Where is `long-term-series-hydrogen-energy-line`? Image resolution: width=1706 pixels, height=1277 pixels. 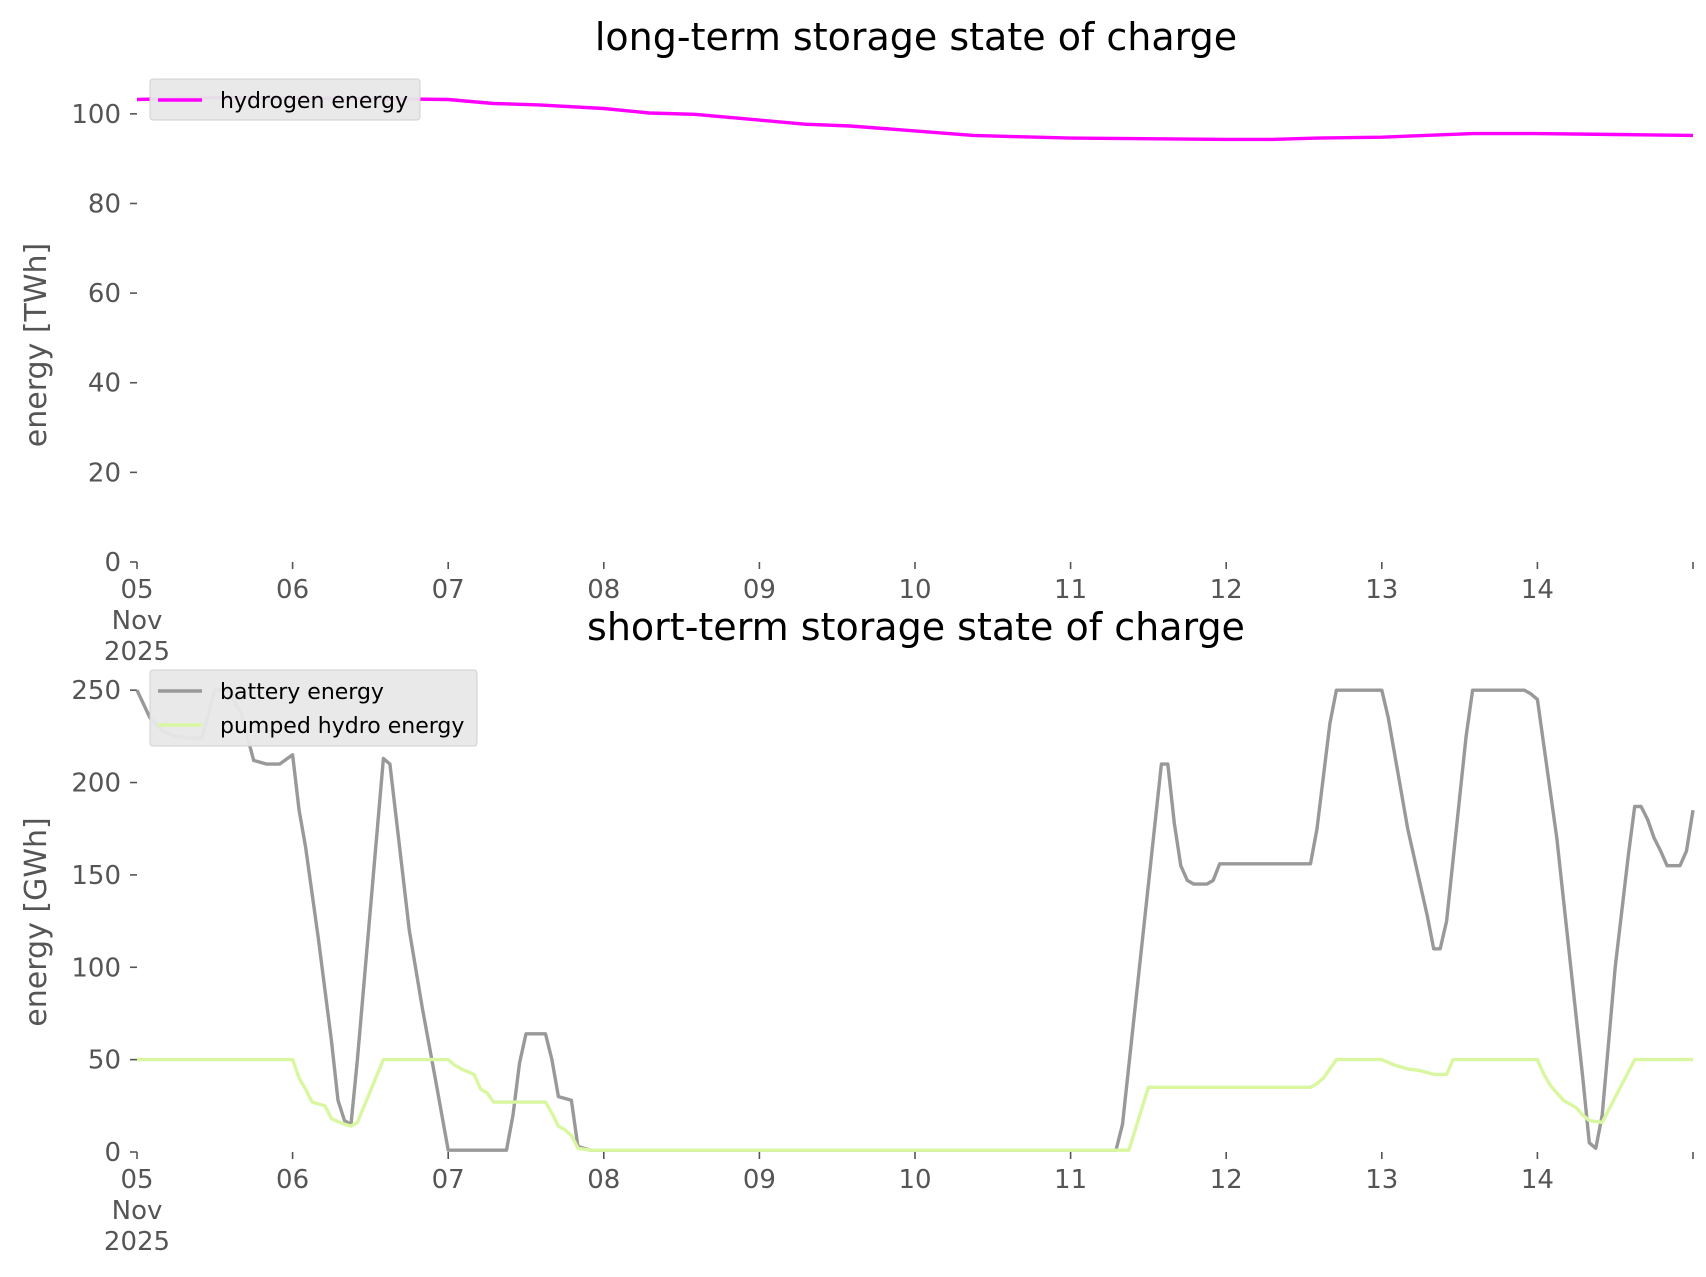
long-term-series-hydrogen-energy-line is located at coordinates (915, 119).